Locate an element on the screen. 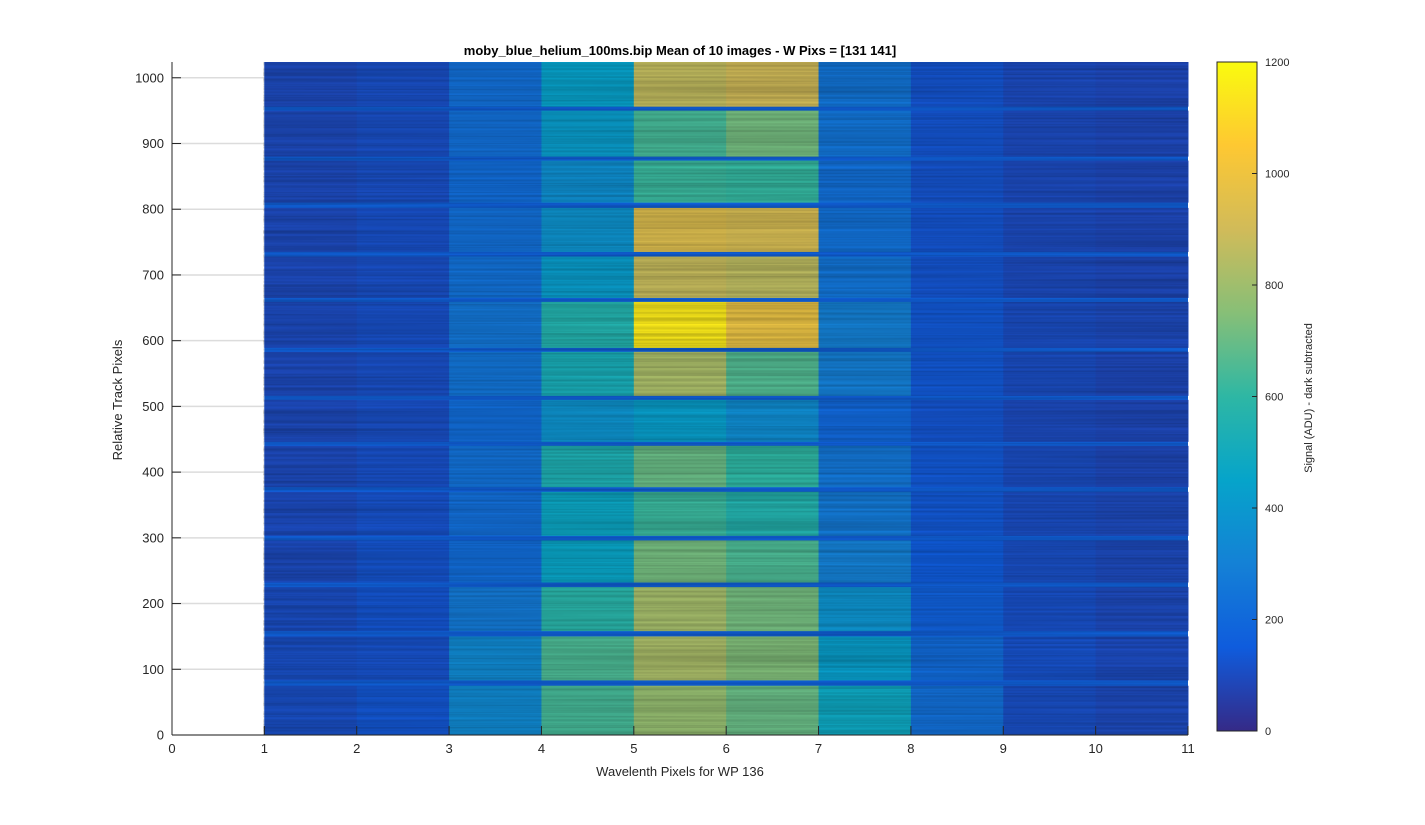 This screenshot has width=1425, height=825. x-tick-label: 2 is located at coordinates (356, 748).